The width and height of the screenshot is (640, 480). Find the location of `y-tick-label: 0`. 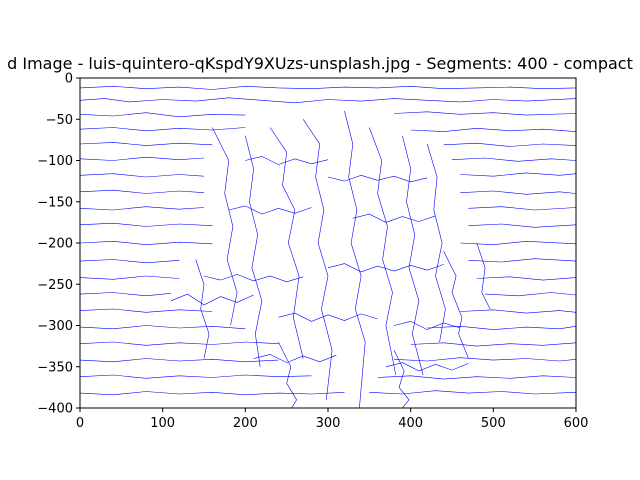

y-tick-label: 0 is located at coordinates (69, 79).